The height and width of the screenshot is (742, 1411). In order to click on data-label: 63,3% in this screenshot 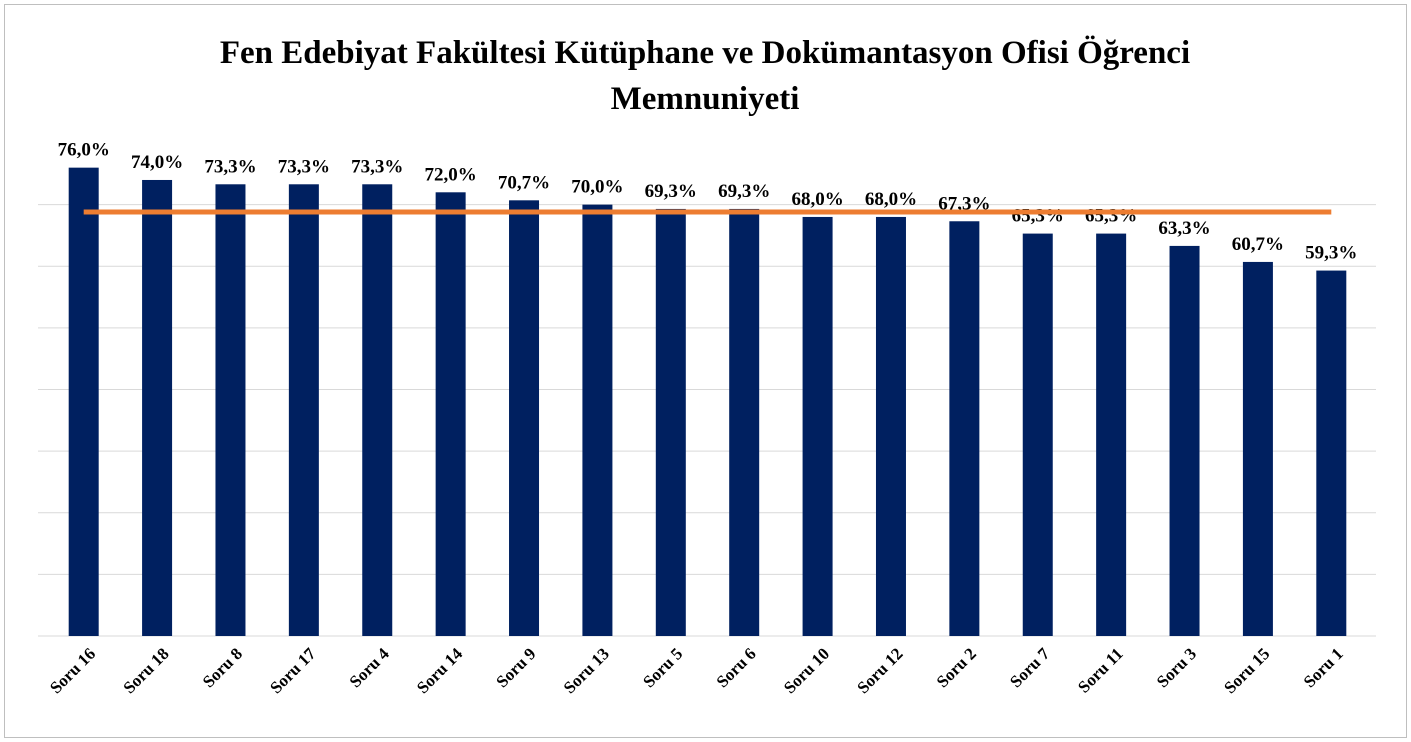, I will do `click(1184, 228)`.